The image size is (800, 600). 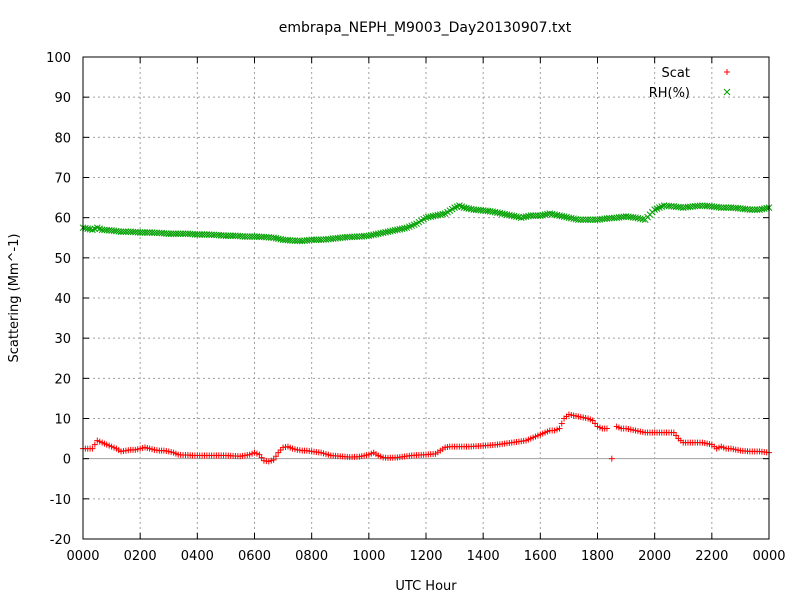 I want to click on y-tick-label: 90, so click(x=62, y=98).